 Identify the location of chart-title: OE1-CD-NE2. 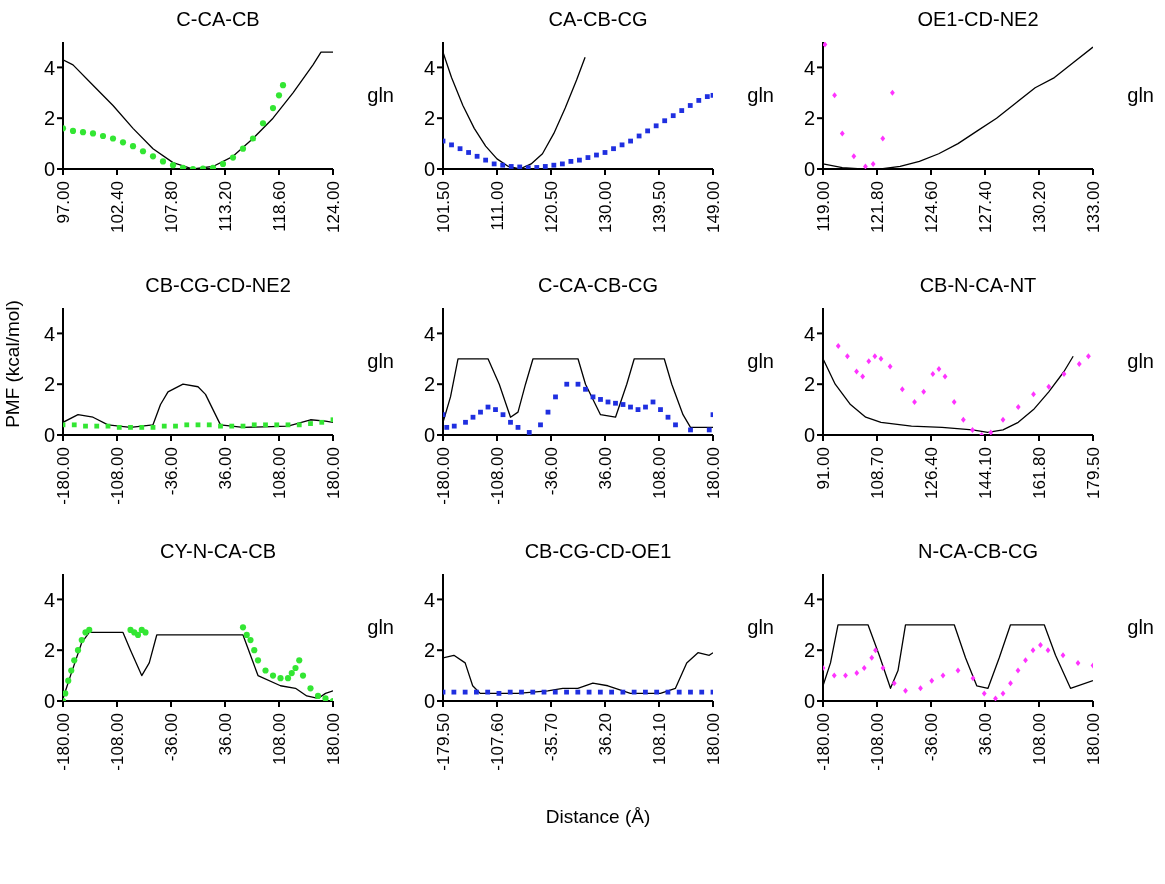
(978, 20).